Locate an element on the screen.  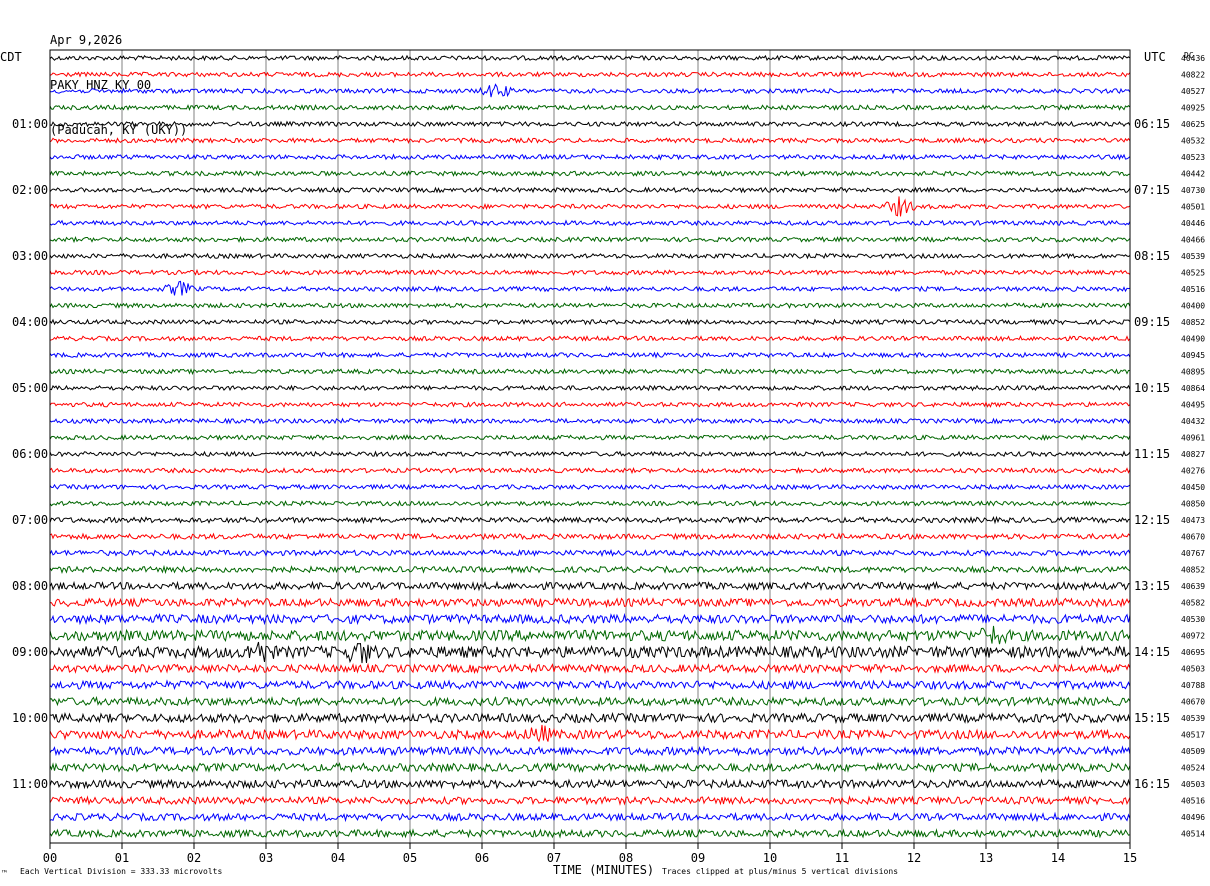
x-tick-label: 14 is located at coordinates (1058, 858).